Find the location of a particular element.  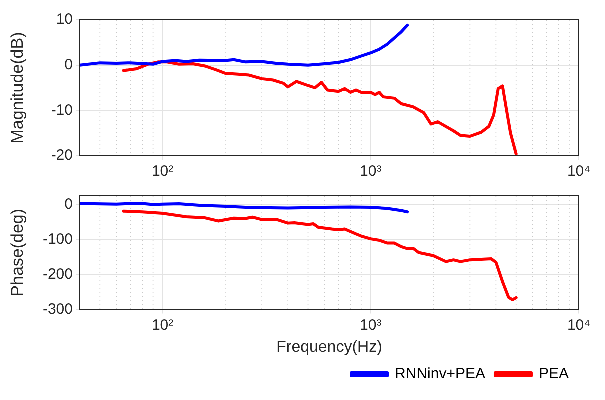

y-tick-label: -100 is located at coordinates (57, 239).